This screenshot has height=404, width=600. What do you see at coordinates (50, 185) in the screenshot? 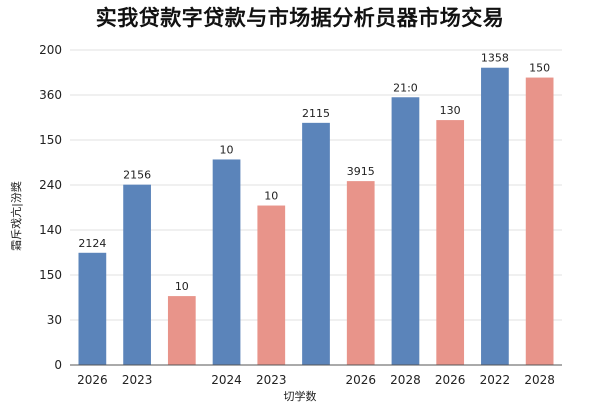
I see `y-tick-label: 240` at bounding box center [50, 185].